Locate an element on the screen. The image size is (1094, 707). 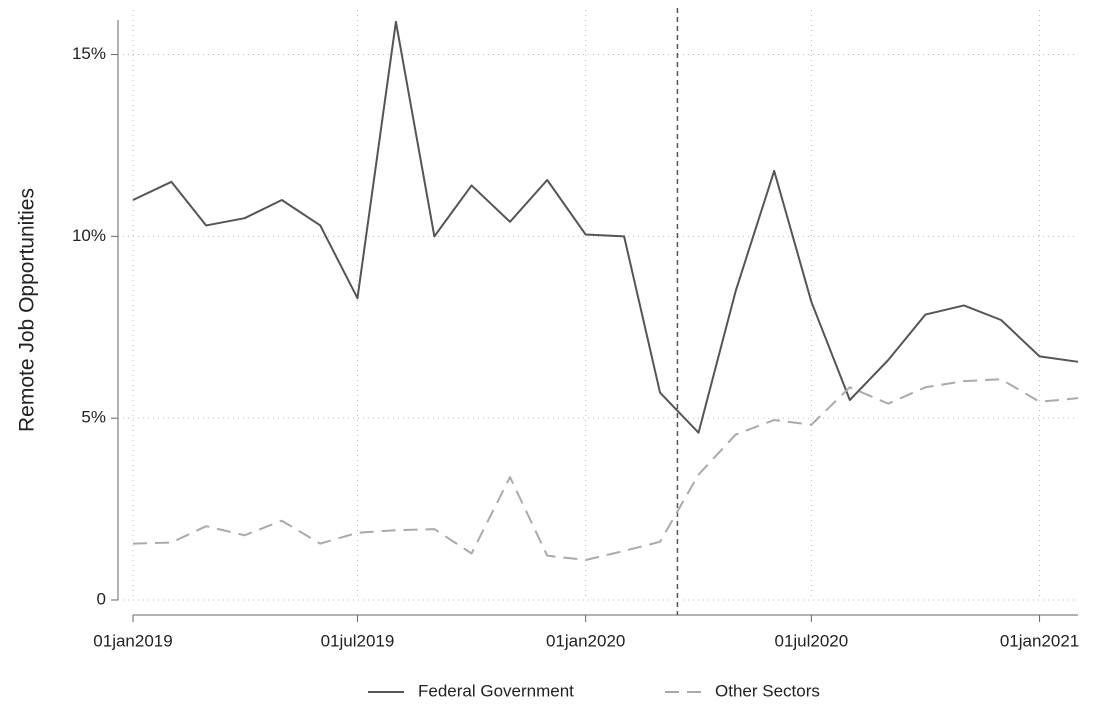
legend-label: Other Sectors is located at coordinates (767, 690).